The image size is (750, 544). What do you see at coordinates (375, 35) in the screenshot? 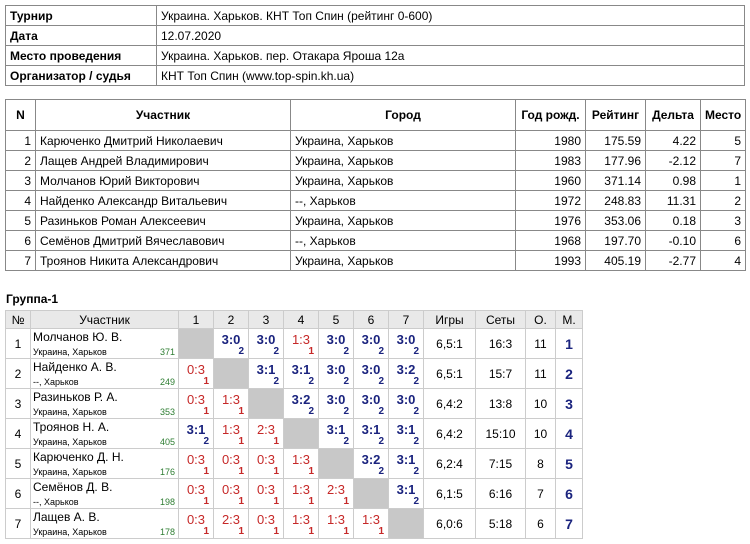
I see `info-row: Дата 12.07.2020` at bounding box center [375, 35].